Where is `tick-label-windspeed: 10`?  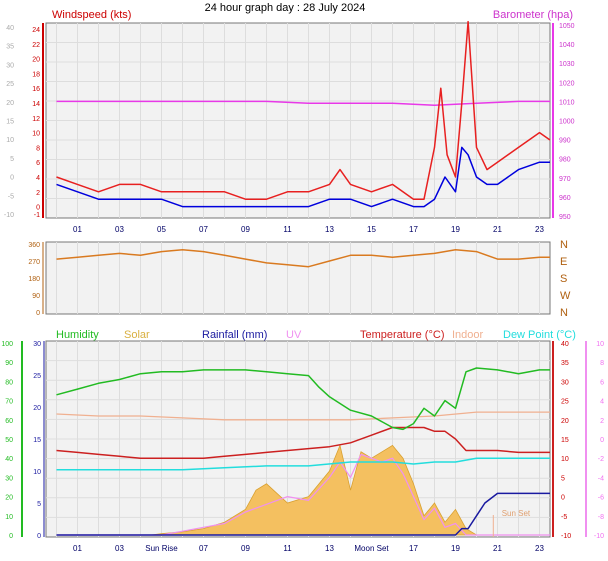 tick-label-windspeed: 10 is located at coordinates (36, 134).